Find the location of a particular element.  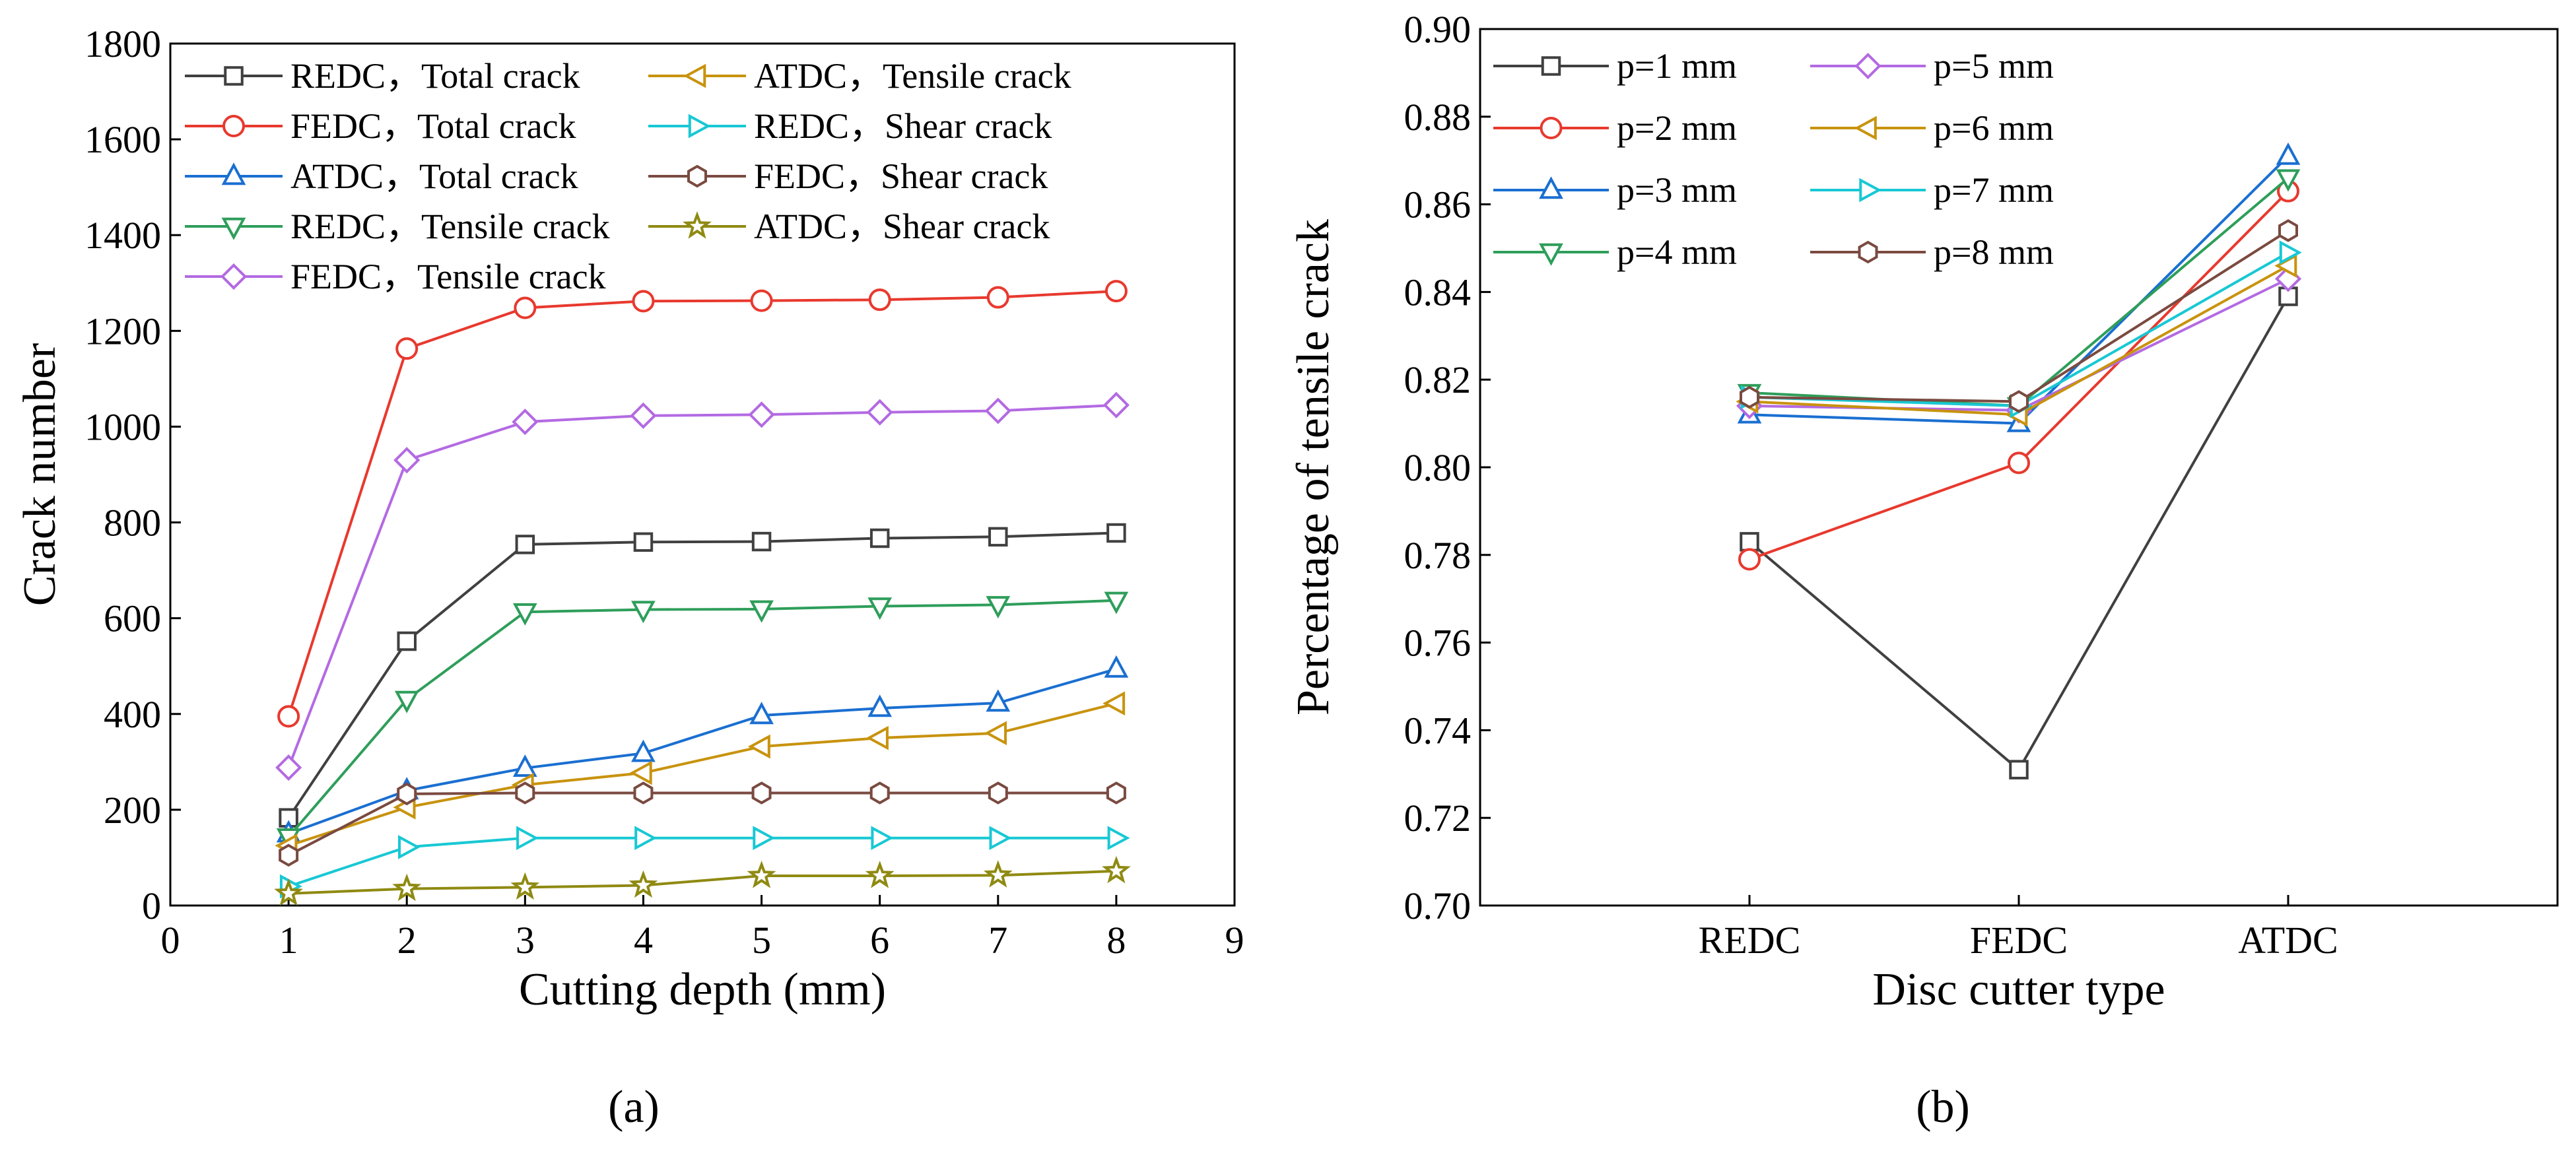

panel-a-legend-label: FEDC，Total crack is located at coordinates (433, 126).